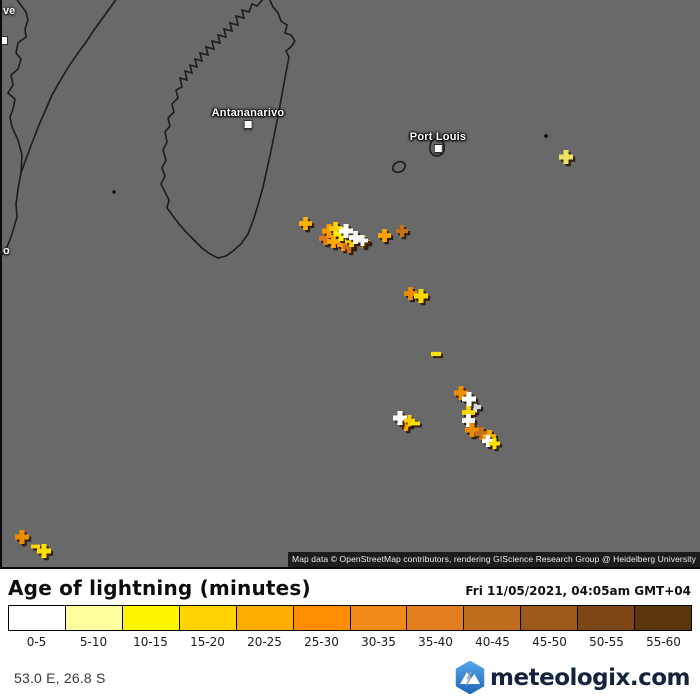  I want to click on legend-tick-label: 40-45, so click(492, 642).